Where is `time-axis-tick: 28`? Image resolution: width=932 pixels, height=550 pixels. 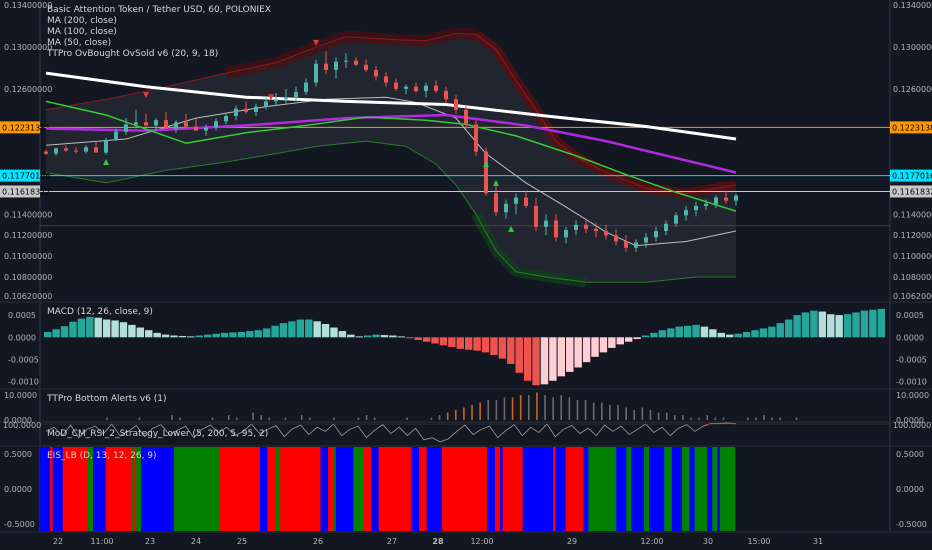 time-axis-tick: 28 is located at coordinates (438, 541).